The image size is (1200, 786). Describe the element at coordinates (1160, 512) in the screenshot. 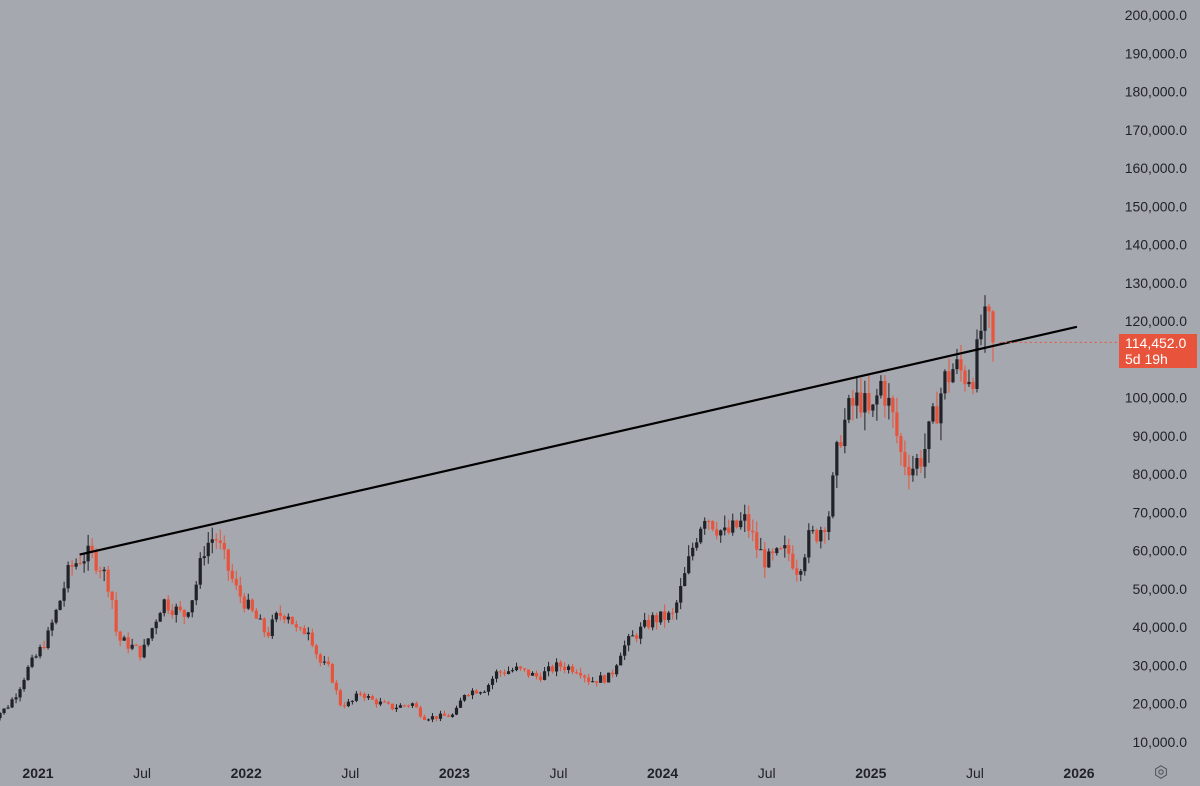

I see `y-tick-label: 70,000.0` at that location.